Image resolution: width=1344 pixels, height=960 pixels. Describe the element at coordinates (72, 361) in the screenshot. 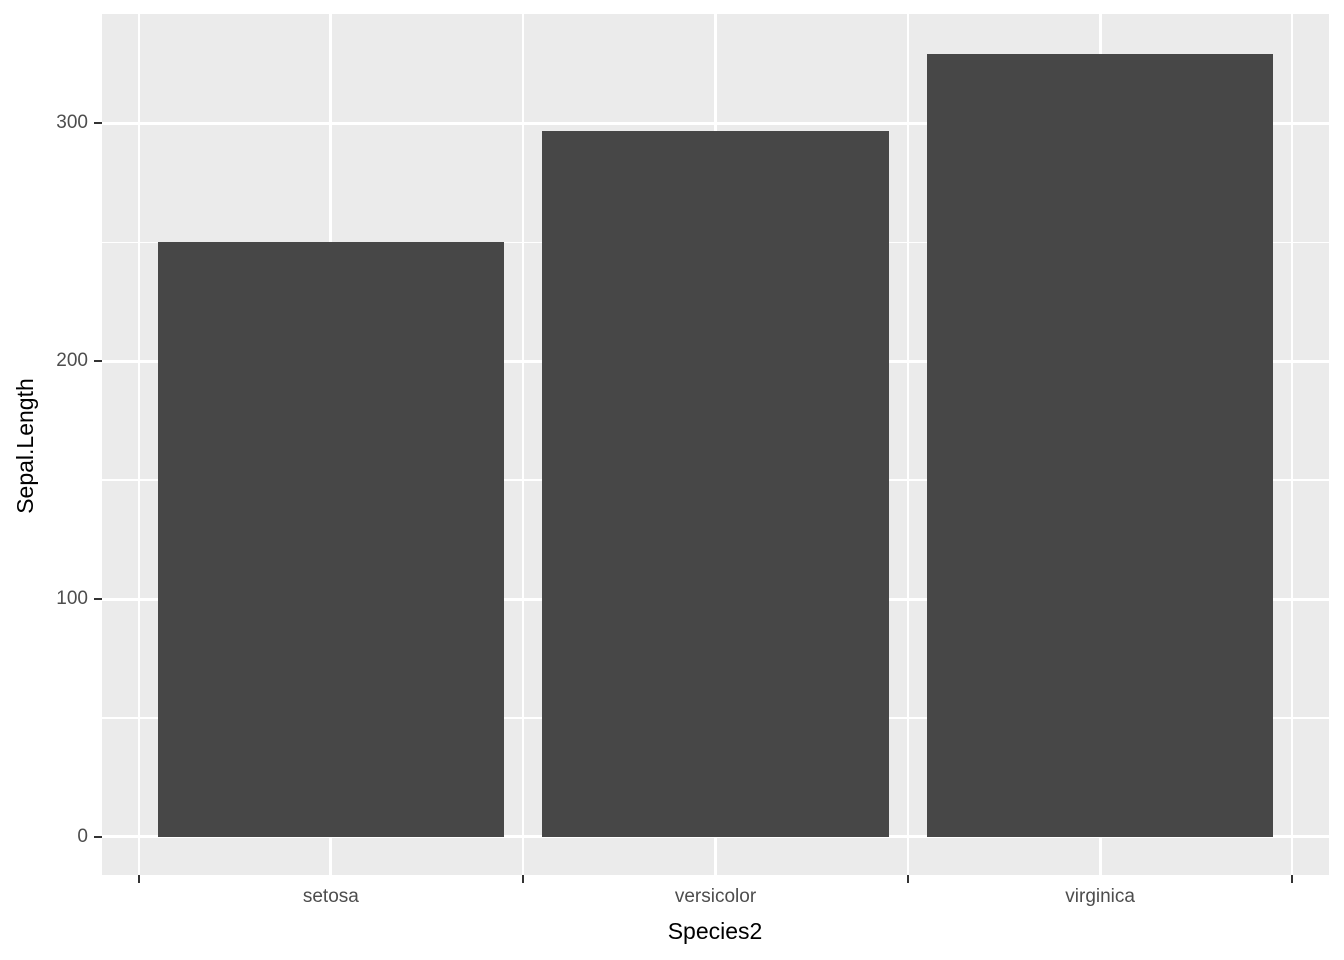

I see `y-tick-label: 200` at that location.